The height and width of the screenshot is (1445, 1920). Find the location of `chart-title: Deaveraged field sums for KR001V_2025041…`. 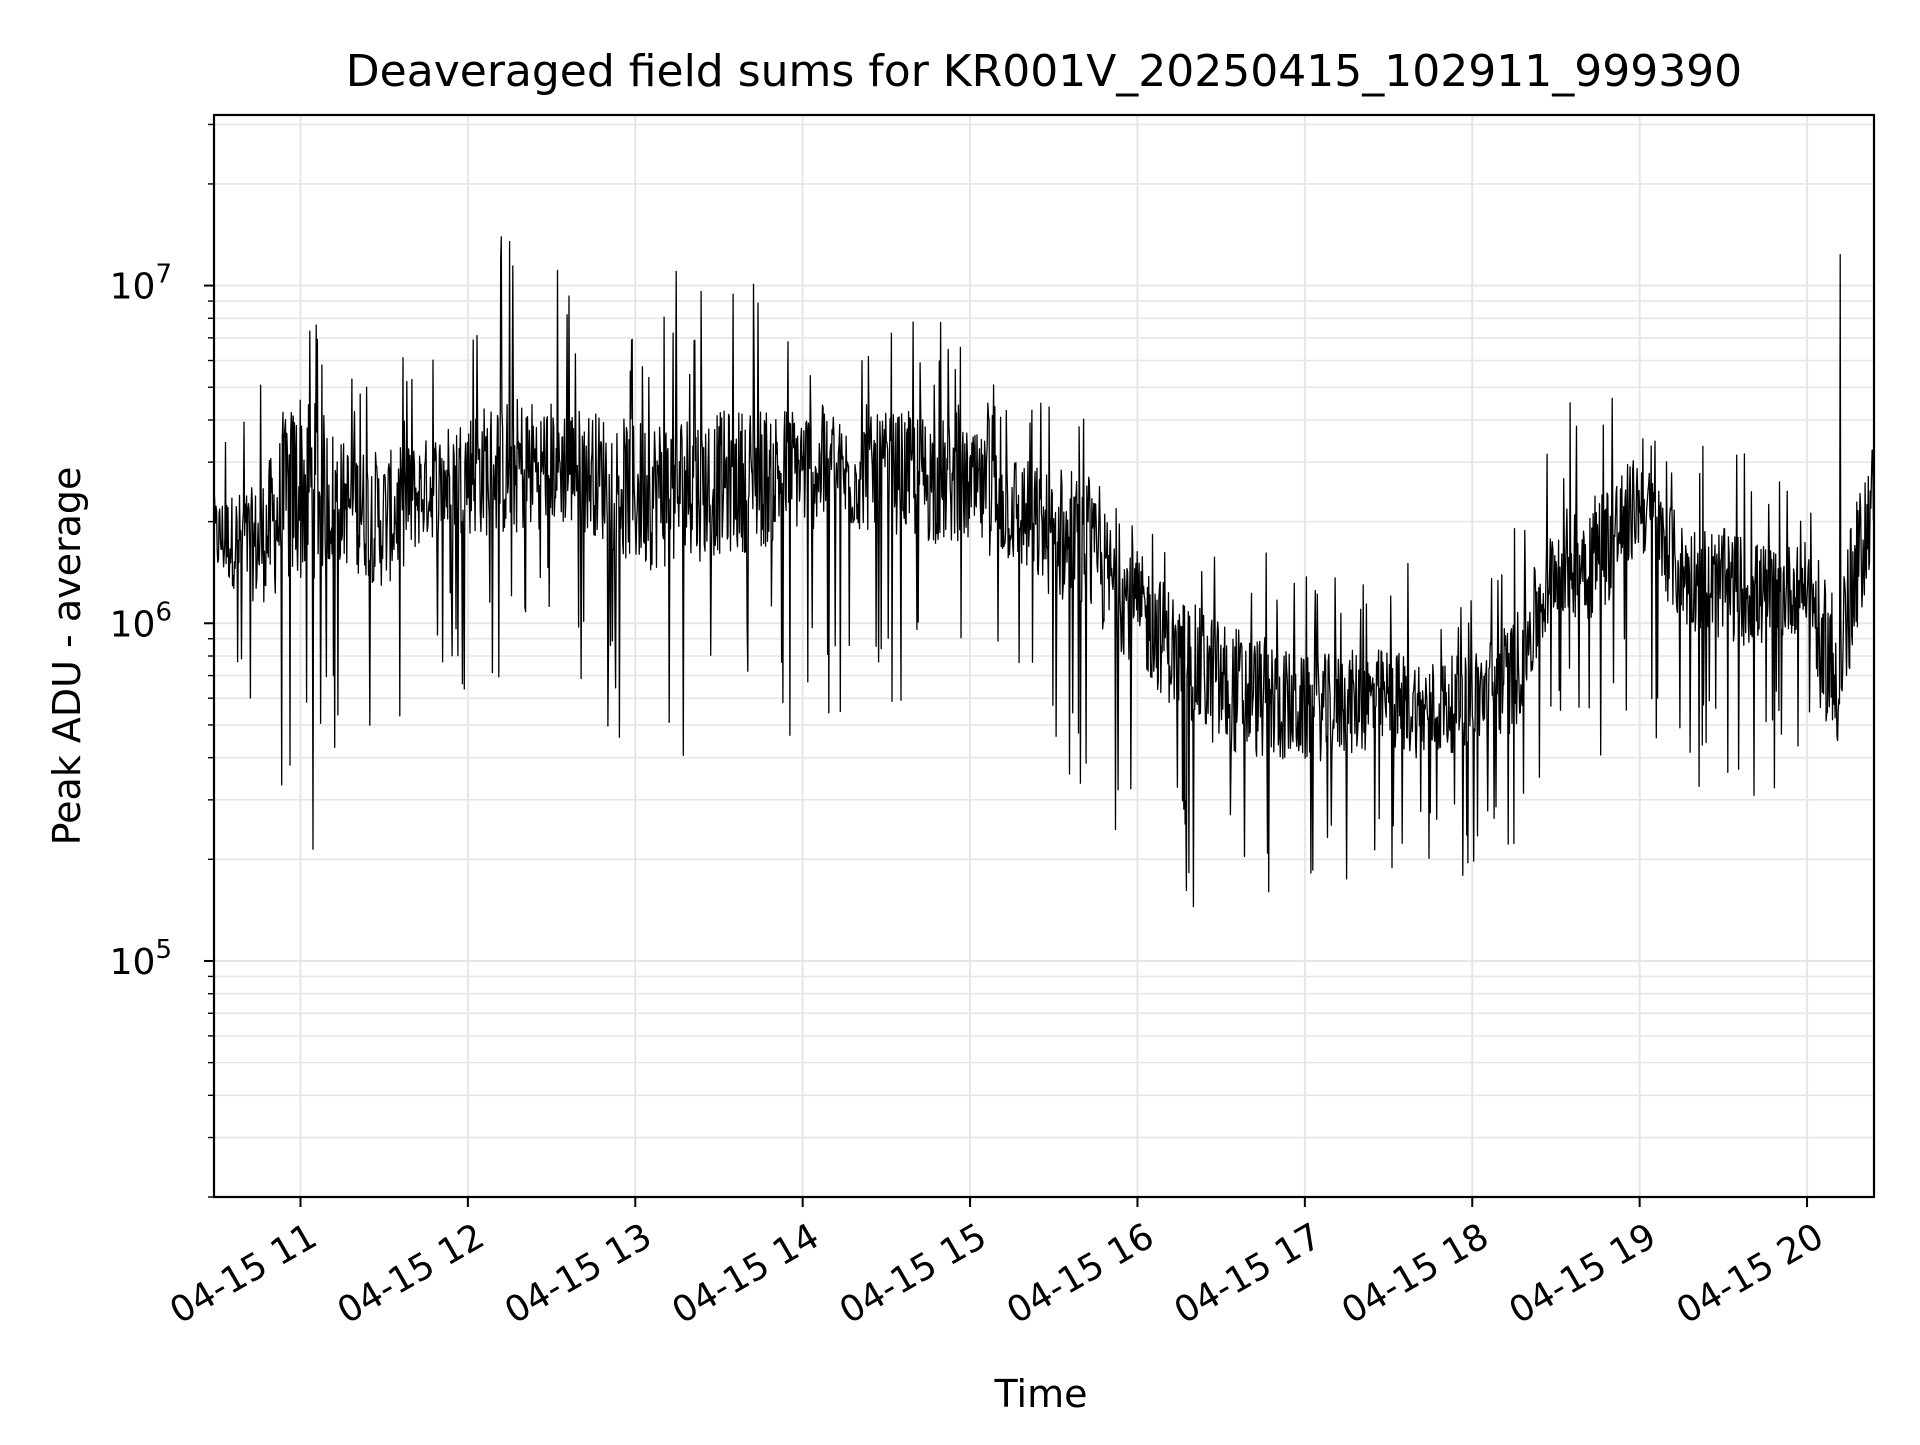

chart-title: Deaveraged field sums for KR001V_2025041… is located at coordinates (1044, 71).